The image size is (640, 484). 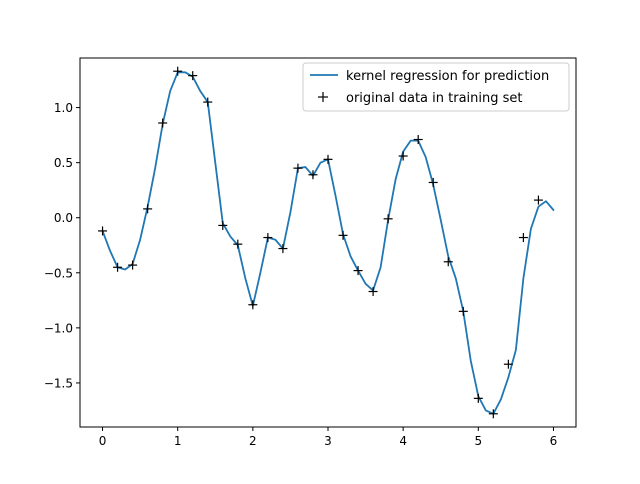 What do you see at coordinates (478, 441) in the screenshot?
I see `x-tick-label: 5` at bounding box center [478, 441].